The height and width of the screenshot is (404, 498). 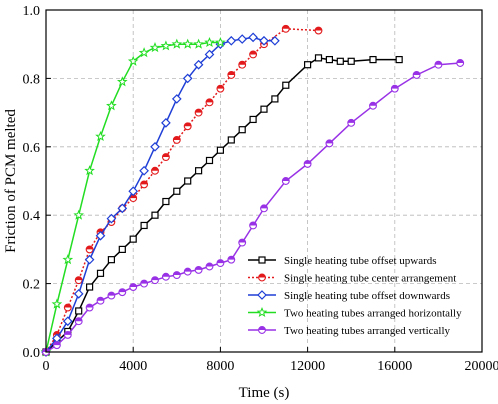 I want to click on legend-item: Two heating tubes arranged vertically, so click(x=349, y=331).